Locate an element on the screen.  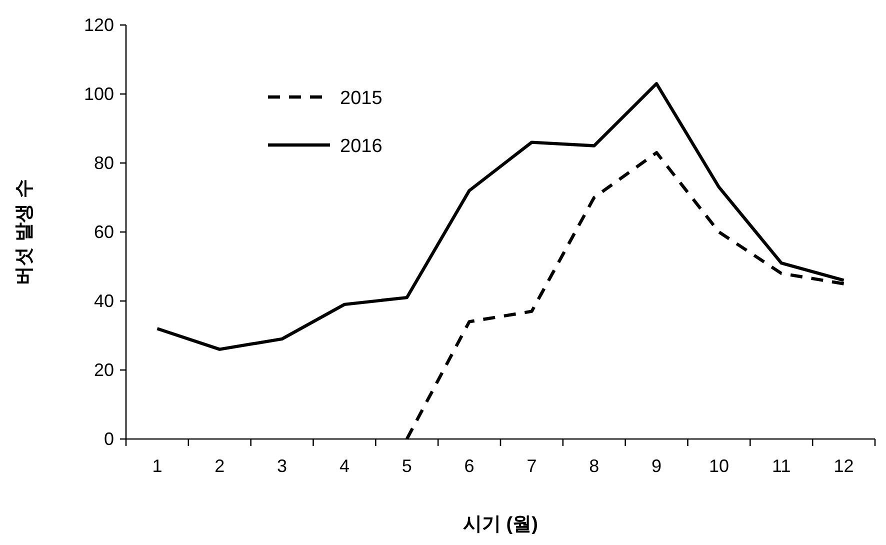
x-axis-title: 시기 (월) is located at coordinates (500, 524).